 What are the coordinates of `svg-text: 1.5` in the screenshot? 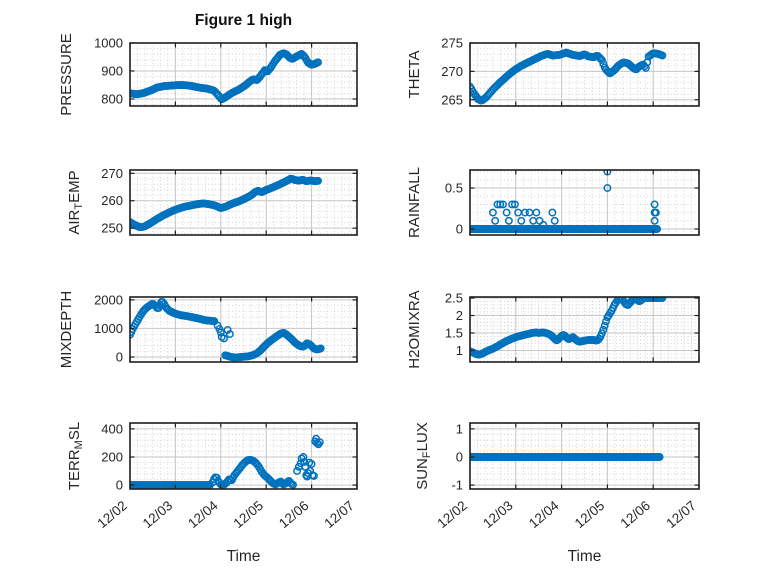 It's located at (454, 332).